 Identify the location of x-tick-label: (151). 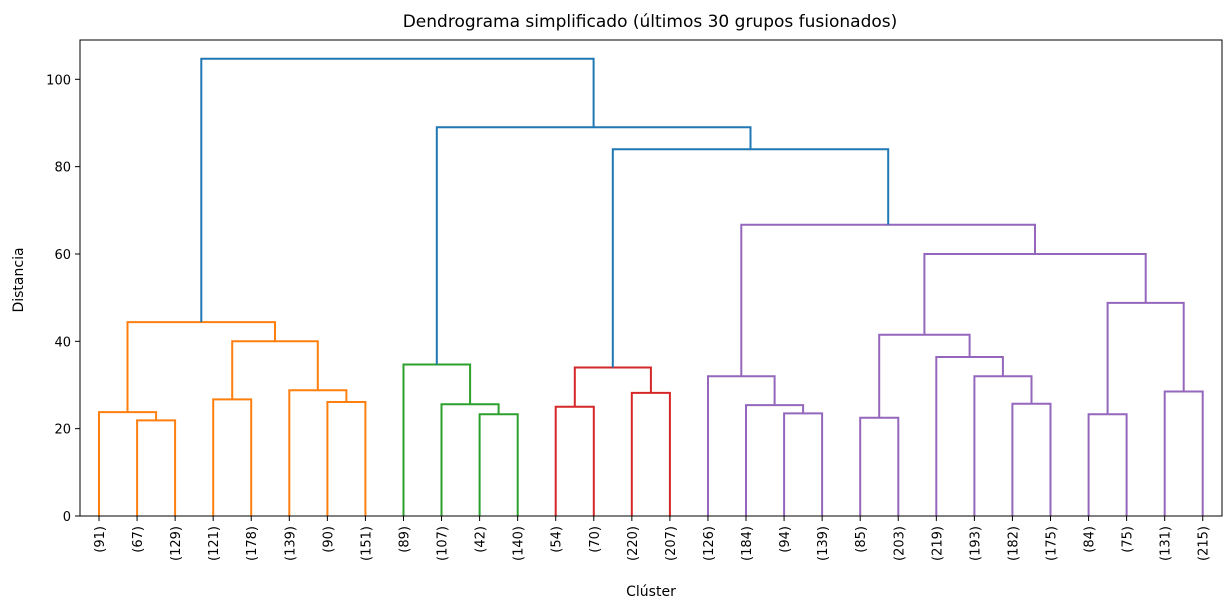
(366, 543).